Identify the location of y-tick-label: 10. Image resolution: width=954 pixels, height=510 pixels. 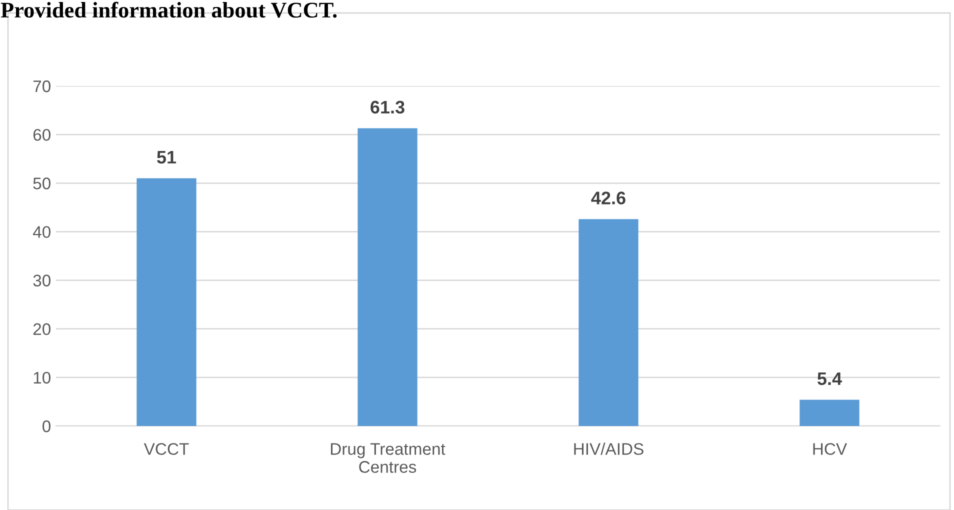
(42, 378).